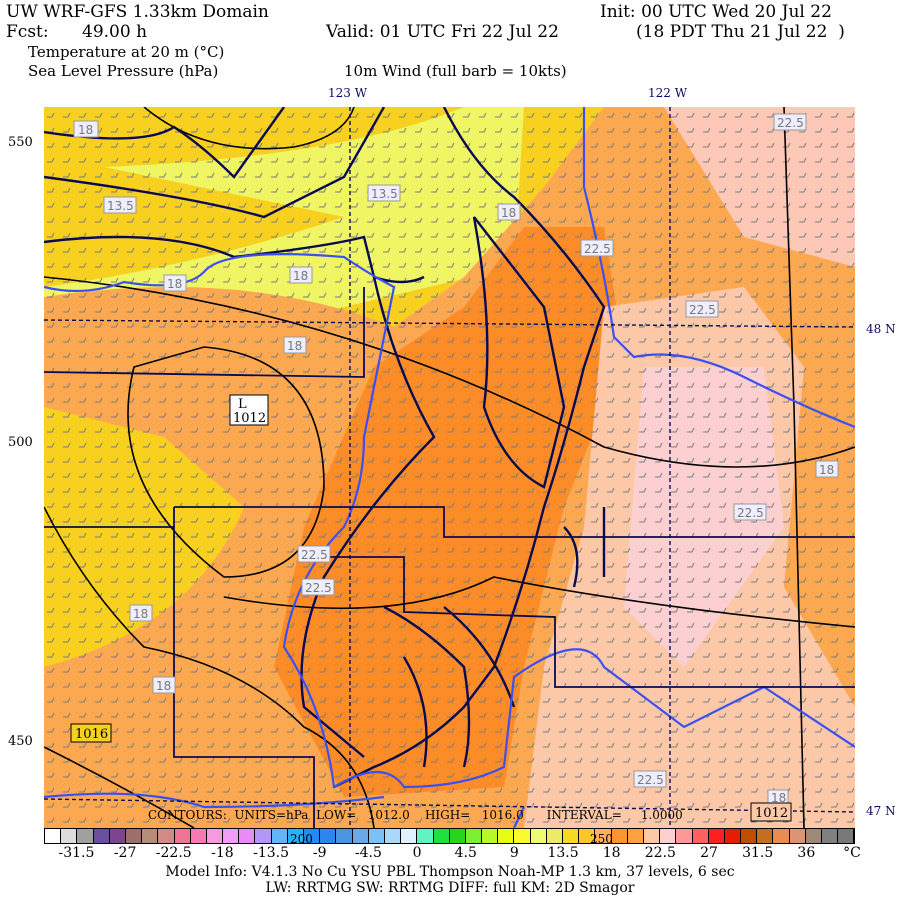 The width and height of the screenshot is (900, 900). Describe the element at coordinates (115, 32) in the screenshot. I see `forecast-hour: 49.00 h` at that location.